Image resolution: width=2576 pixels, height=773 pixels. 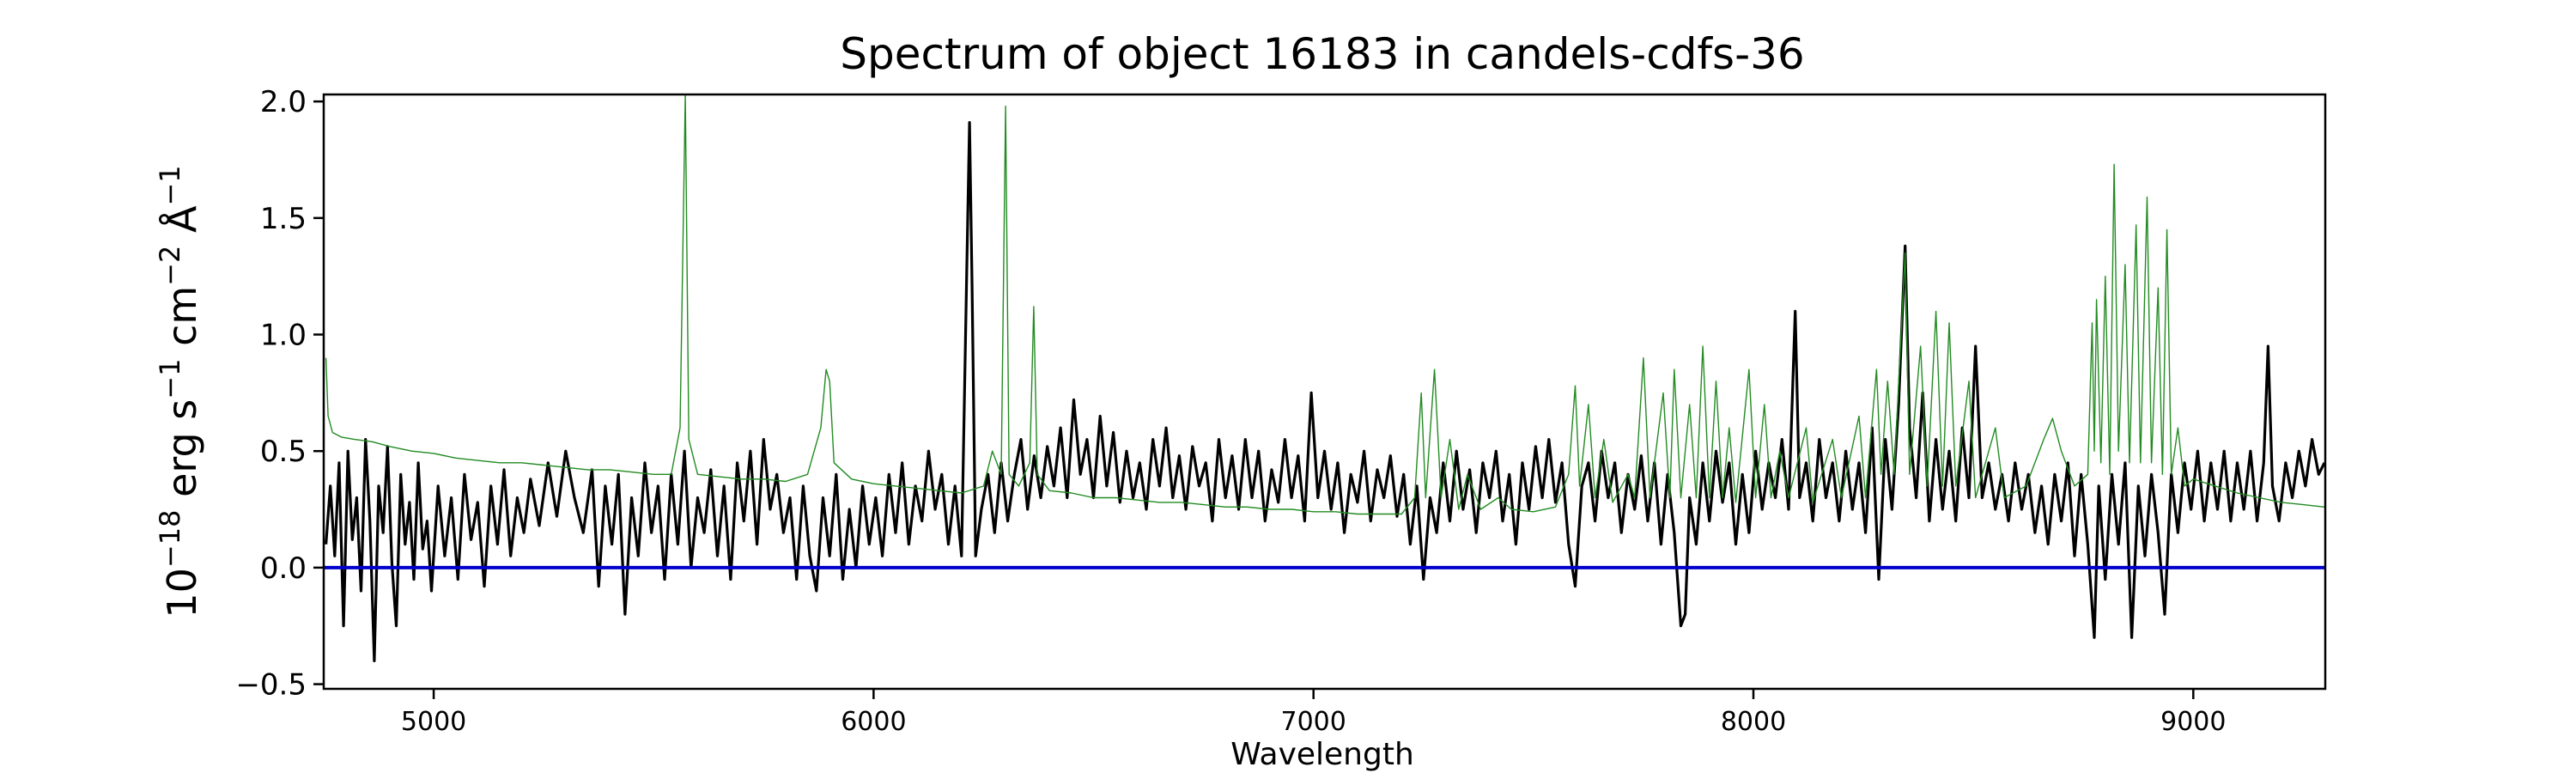 What do you see at coordinates (874, 722) in the screenshot?
I see `x-tick-label: 6000` at bounding box center [874, 722].